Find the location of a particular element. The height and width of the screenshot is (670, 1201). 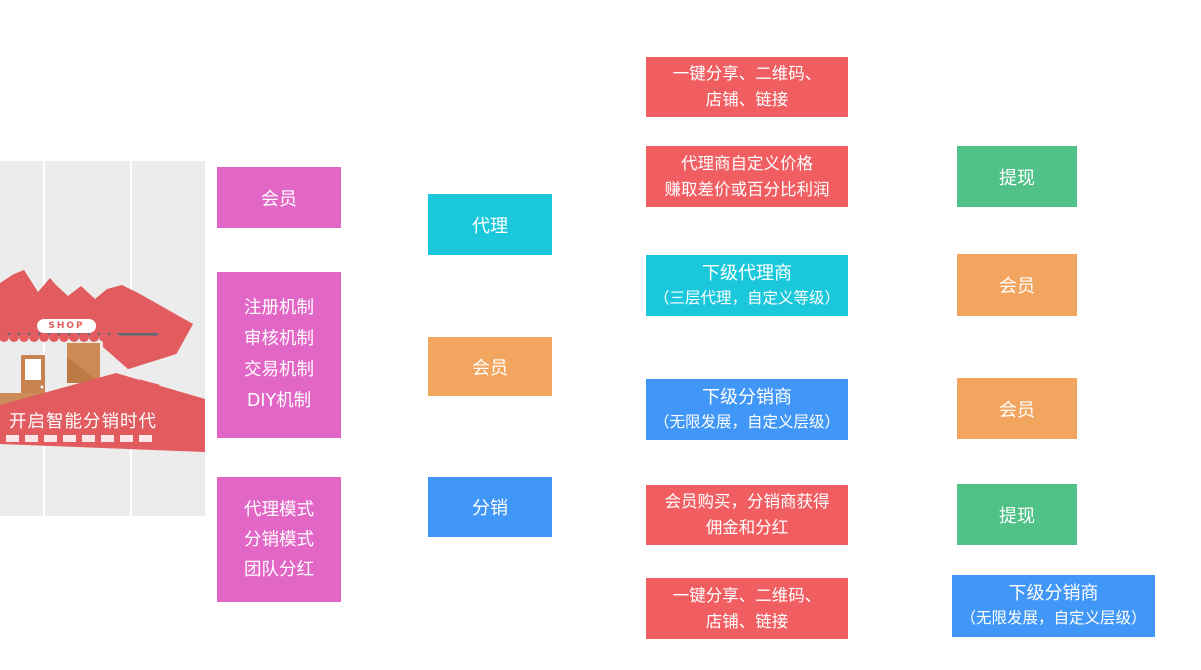

box-line: 代理模式 is located at coordinates (279, 509).